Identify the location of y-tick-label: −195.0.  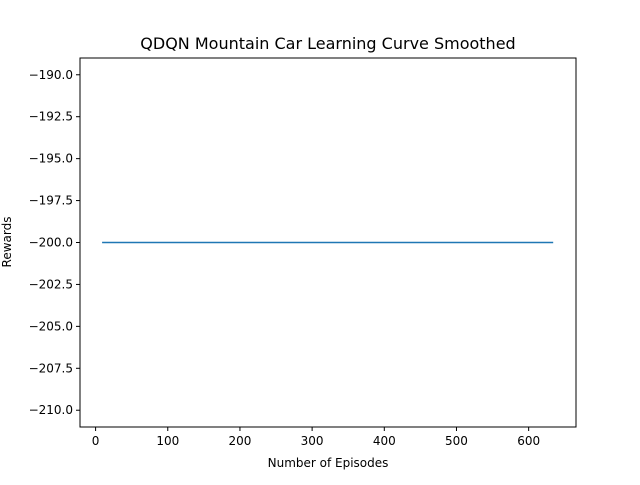
(51, 159).